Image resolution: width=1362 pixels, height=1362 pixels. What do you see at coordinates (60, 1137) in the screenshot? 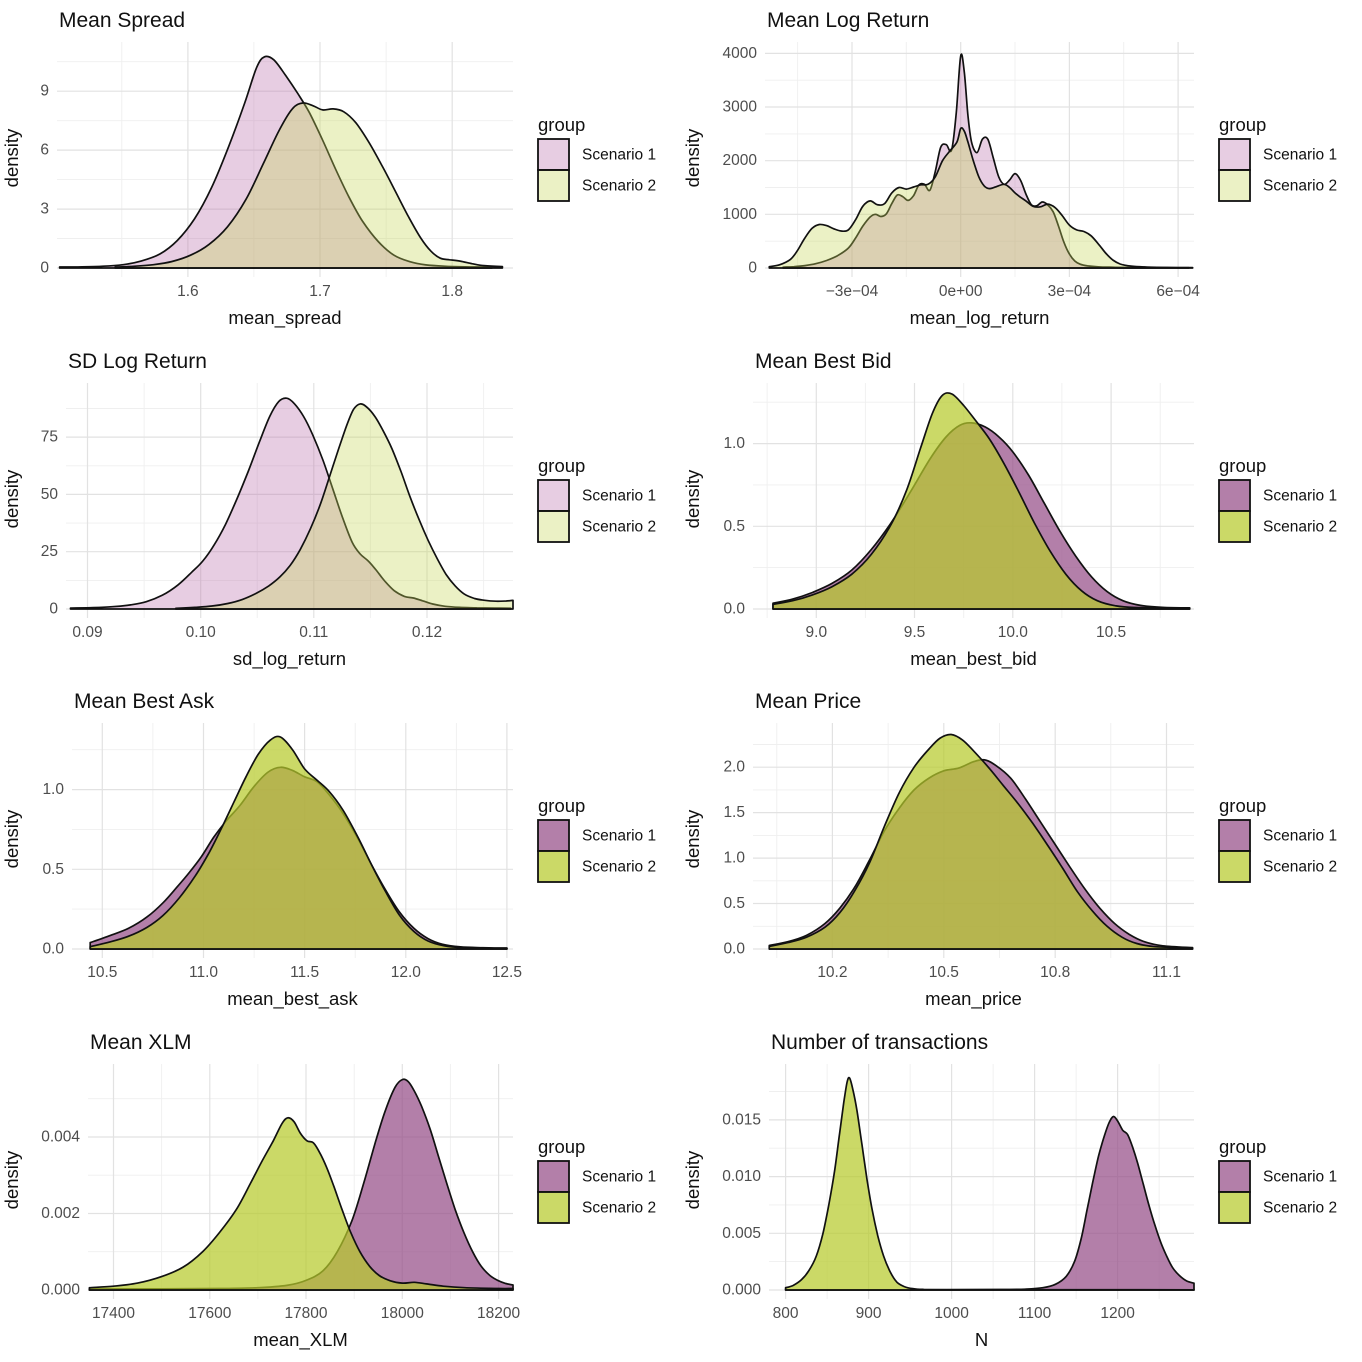
I see `y-tick-label: 0.004` at bounding box center [60, 1137].